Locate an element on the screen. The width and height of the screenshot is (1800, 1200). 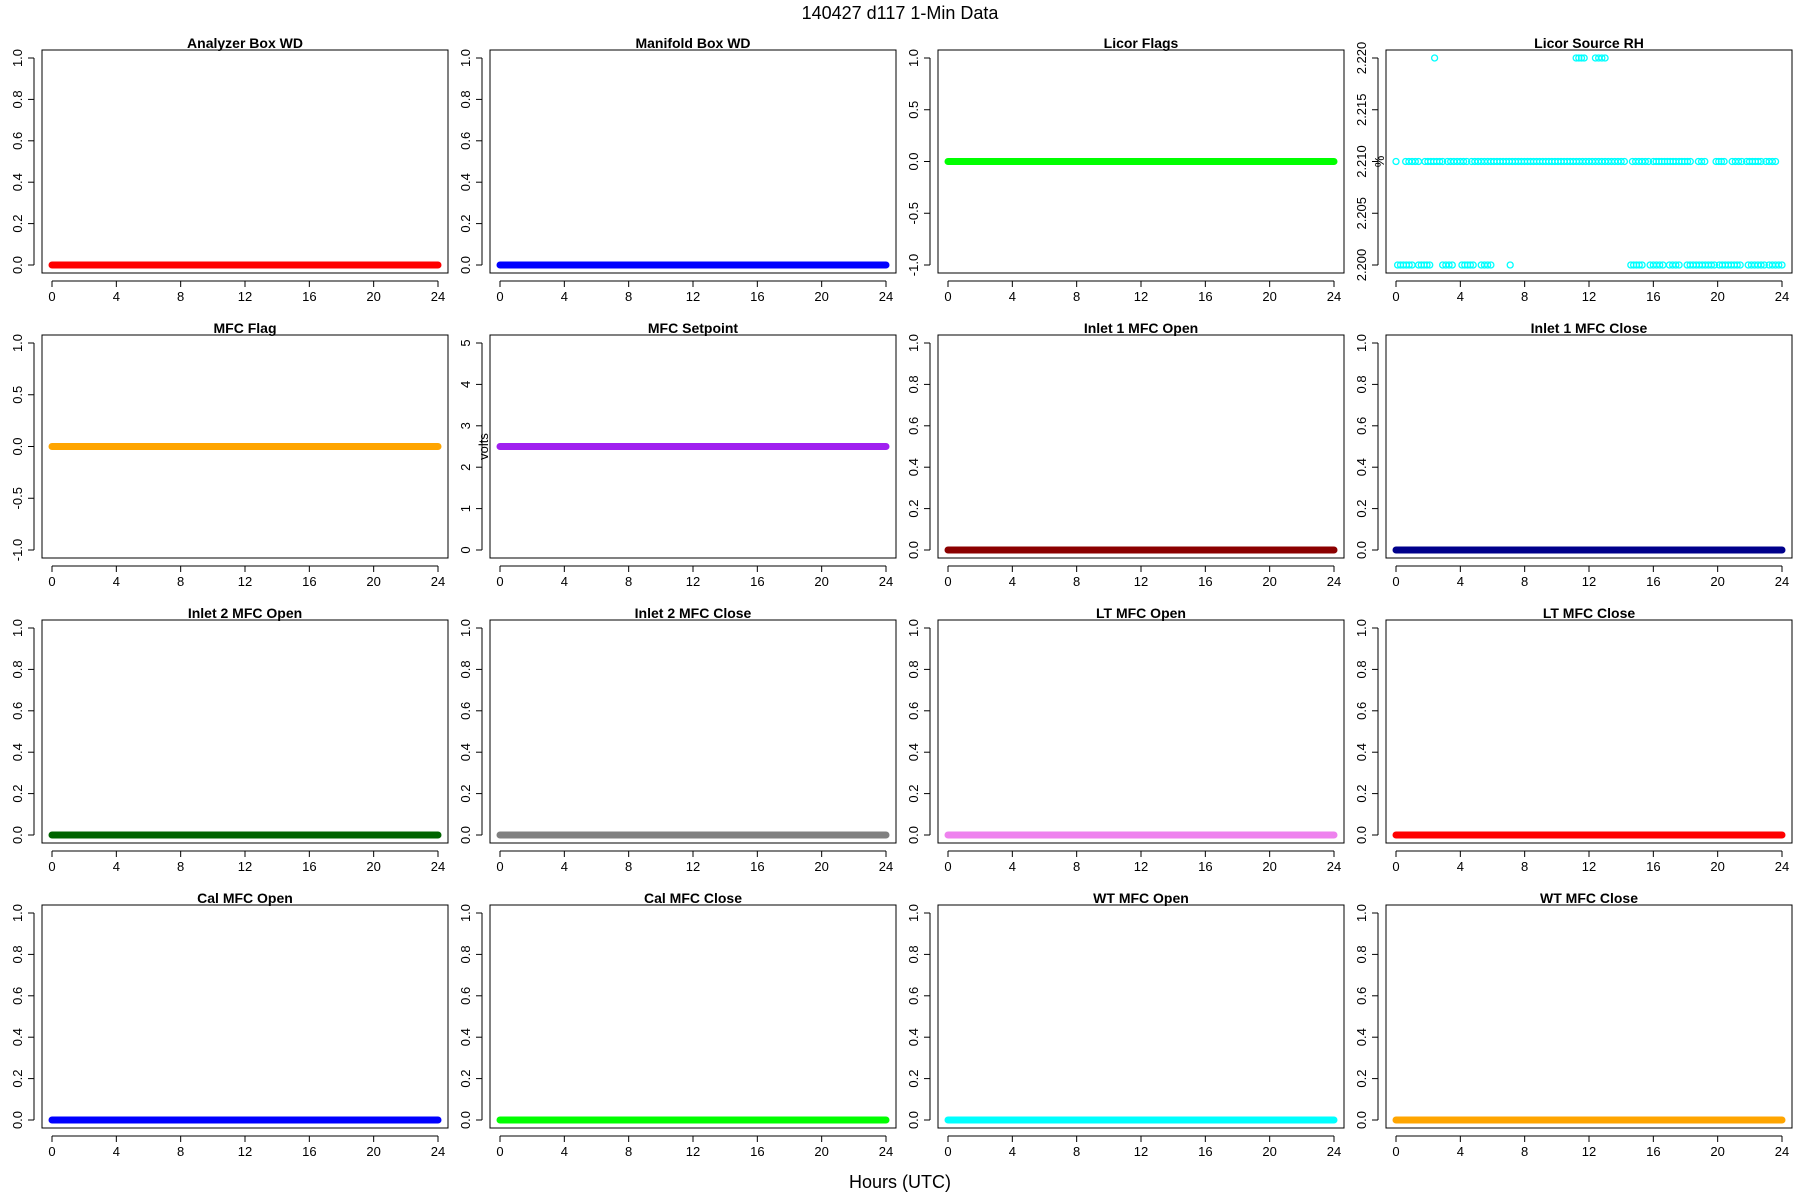
y-tick-label: 3 is located at coordinates (465, 425).